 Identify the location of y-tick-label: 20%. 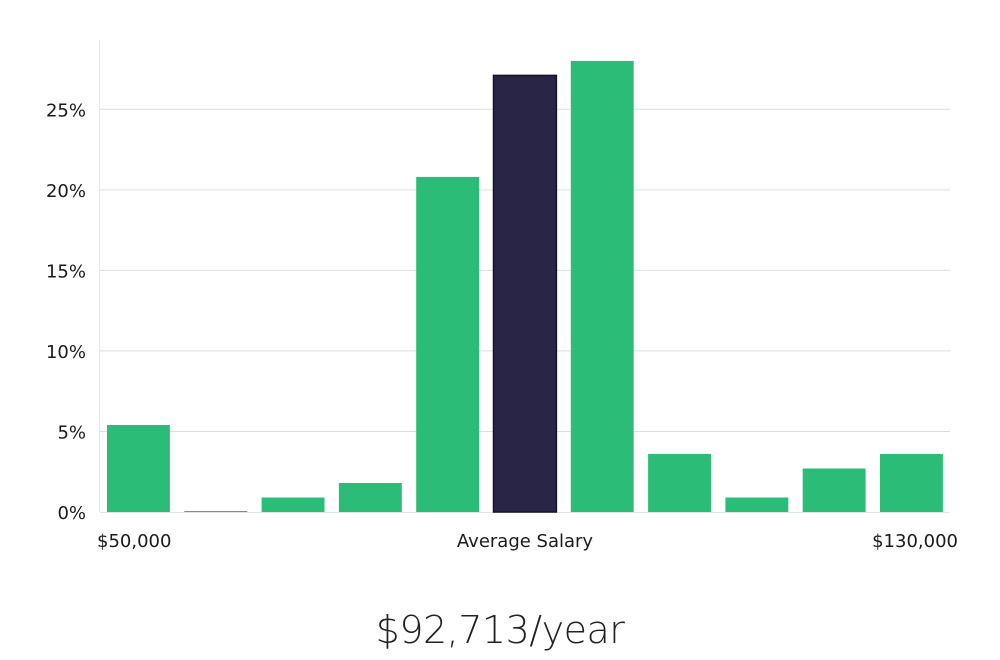
(66, 191).